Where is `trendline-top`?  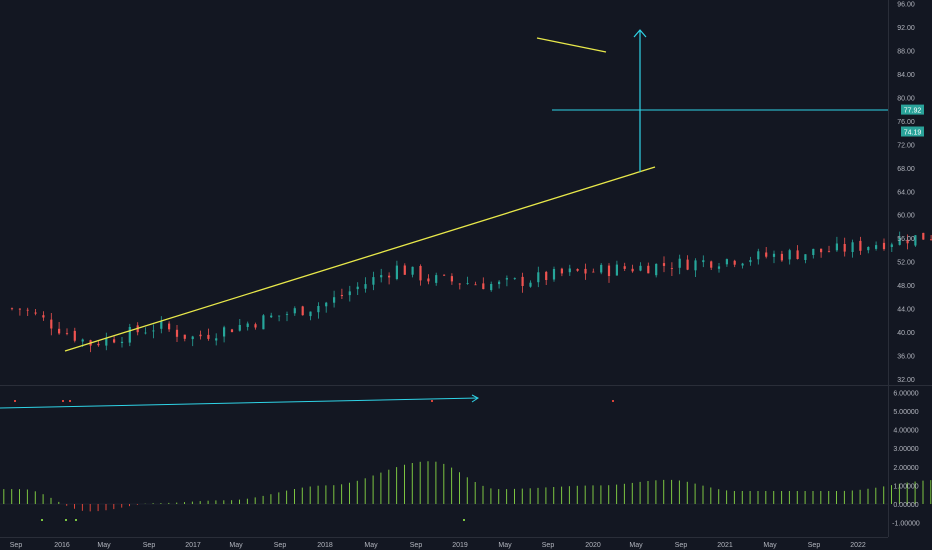
trendline-top is located at coordinates (571, 45).